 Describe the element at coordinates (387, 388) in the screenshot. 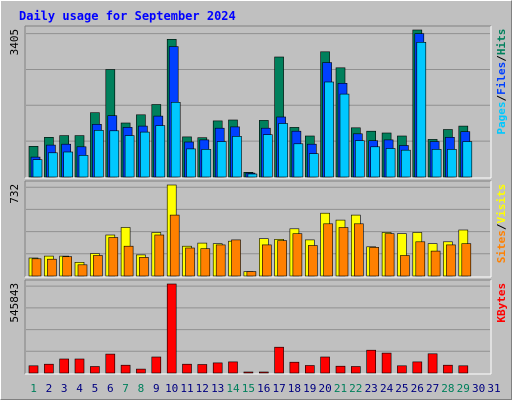

I see `day-label-24: 24` at that location.